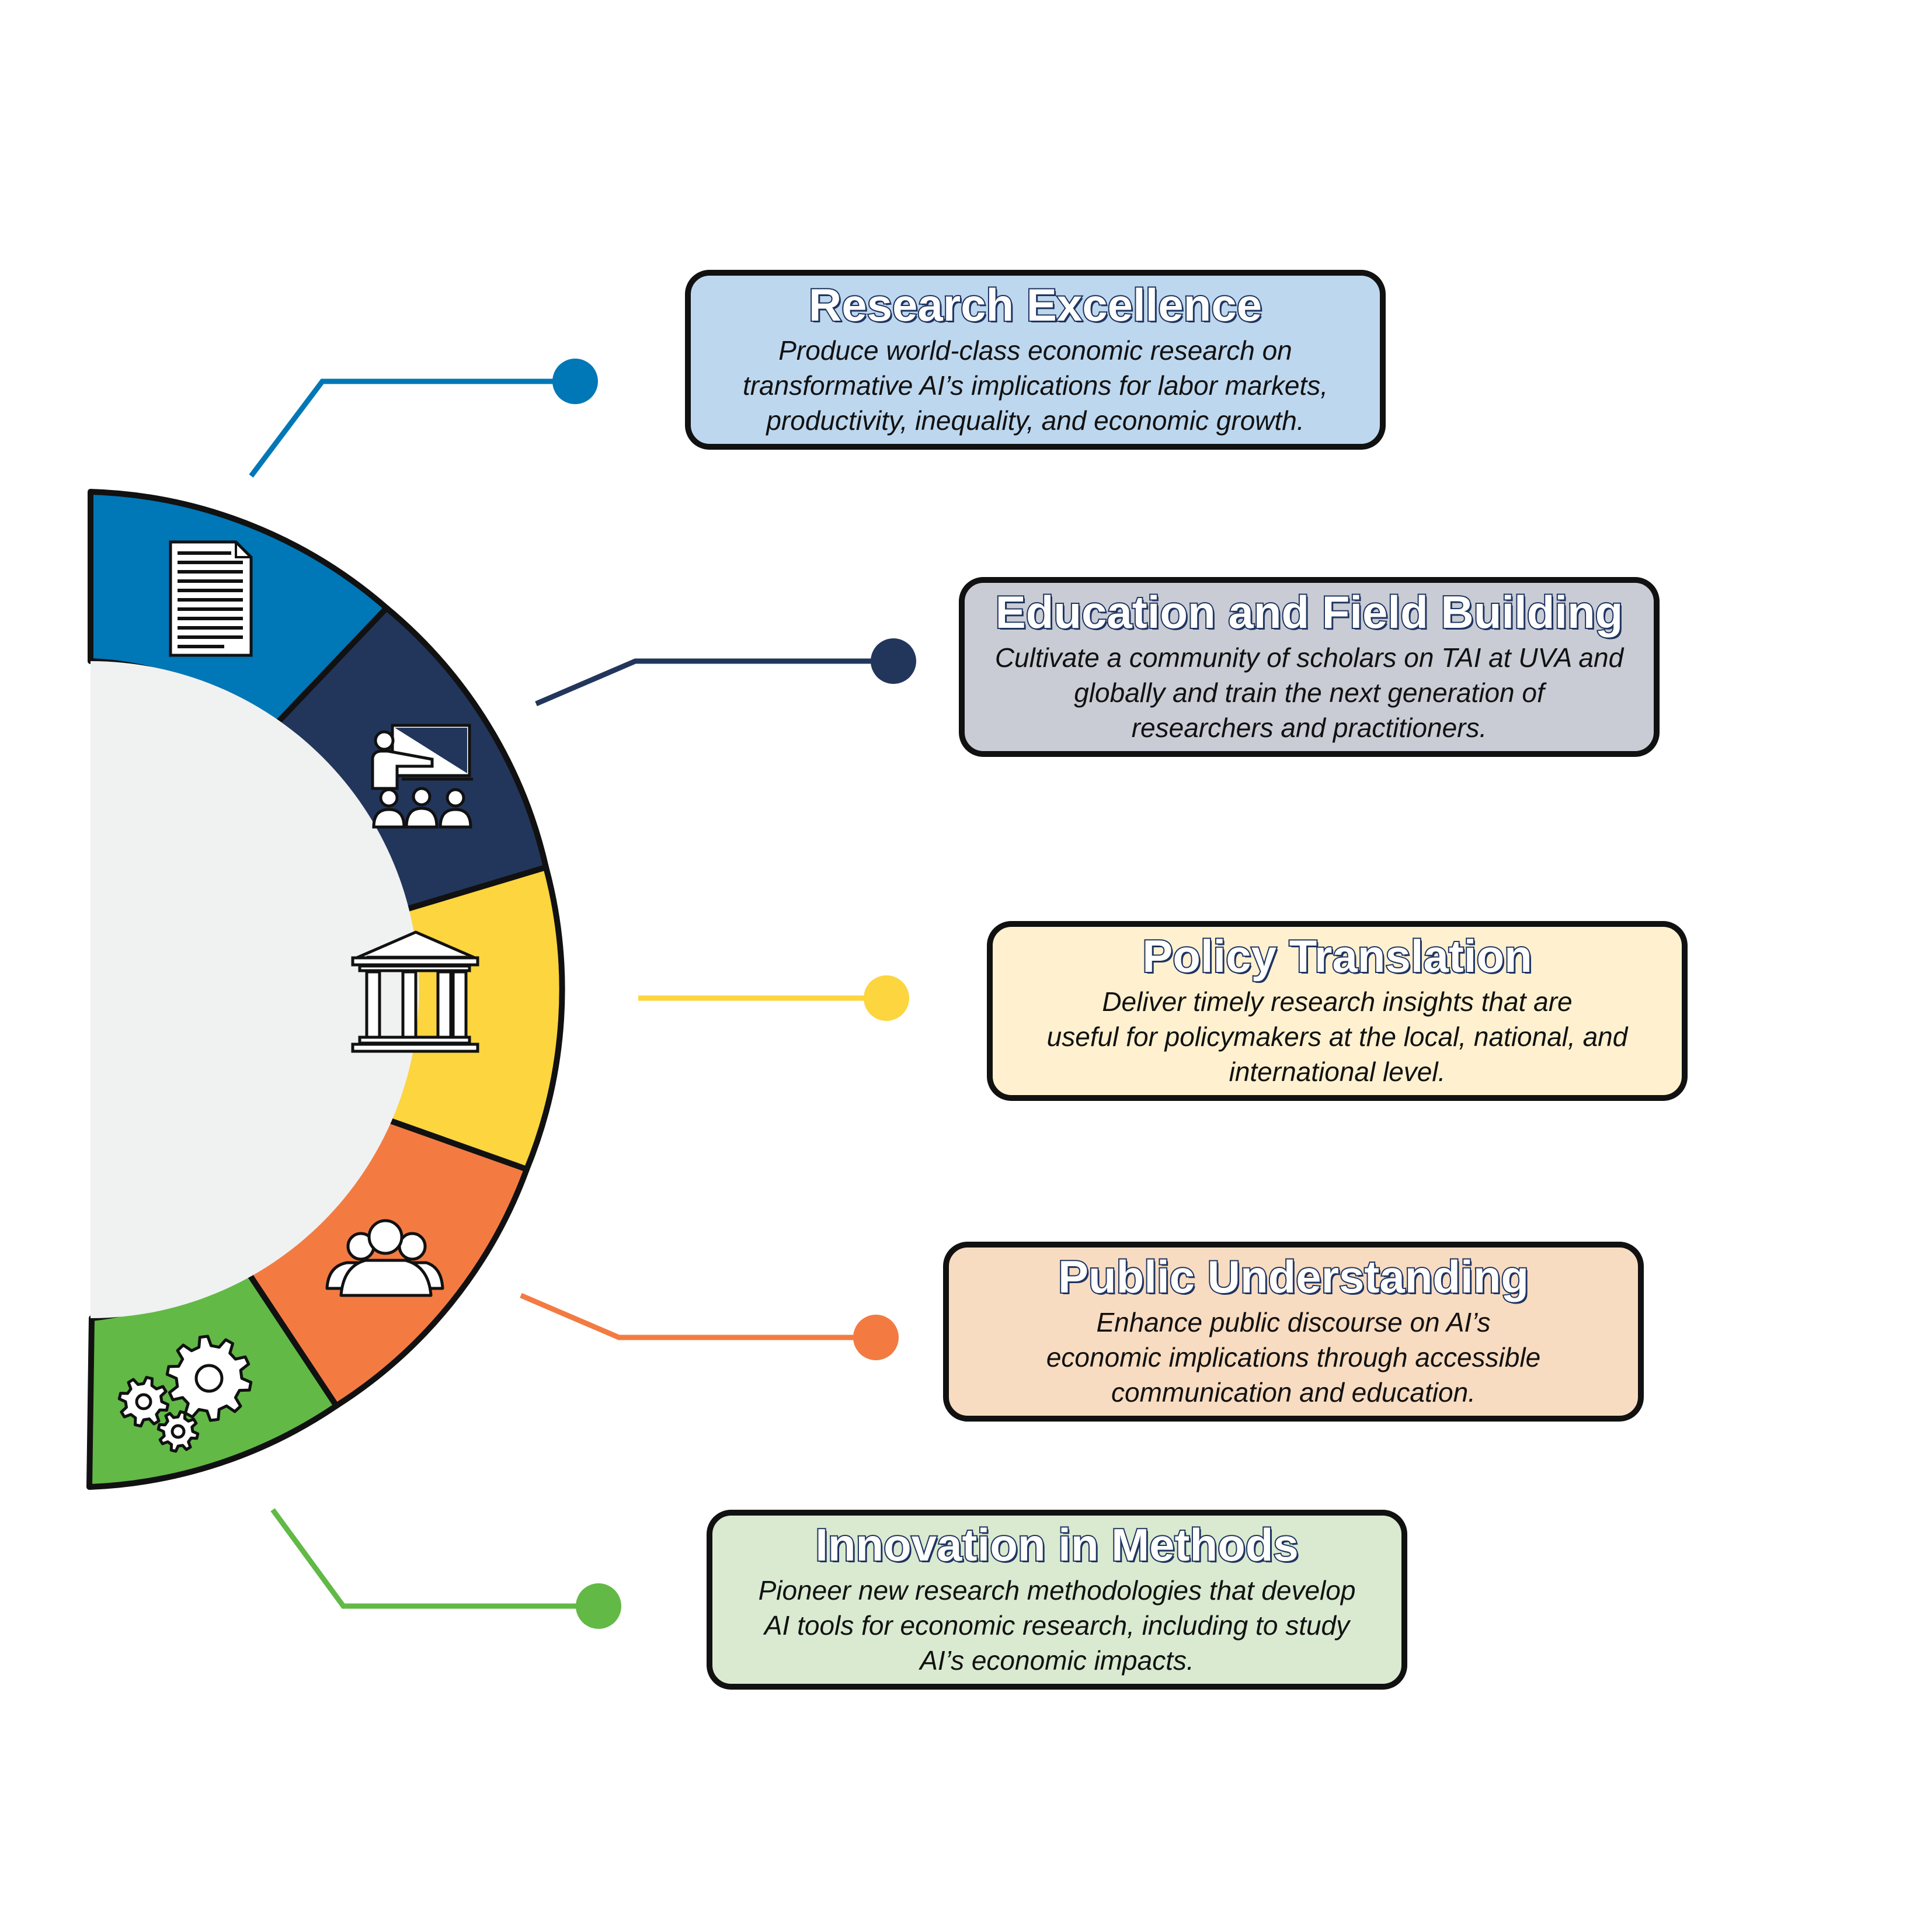 The width and height of the screenshot is (1927, 1932). Describe the element at coordinates (423, 419) in the screenshot. I see `connector-research` at that location.